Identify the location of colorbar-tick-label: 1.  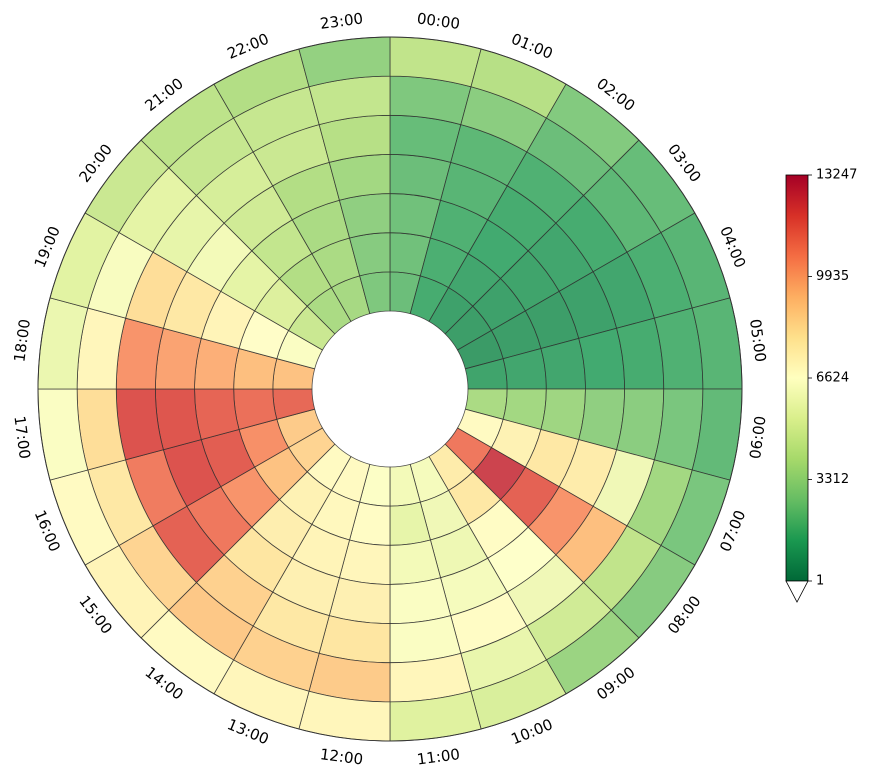
(820, 581).